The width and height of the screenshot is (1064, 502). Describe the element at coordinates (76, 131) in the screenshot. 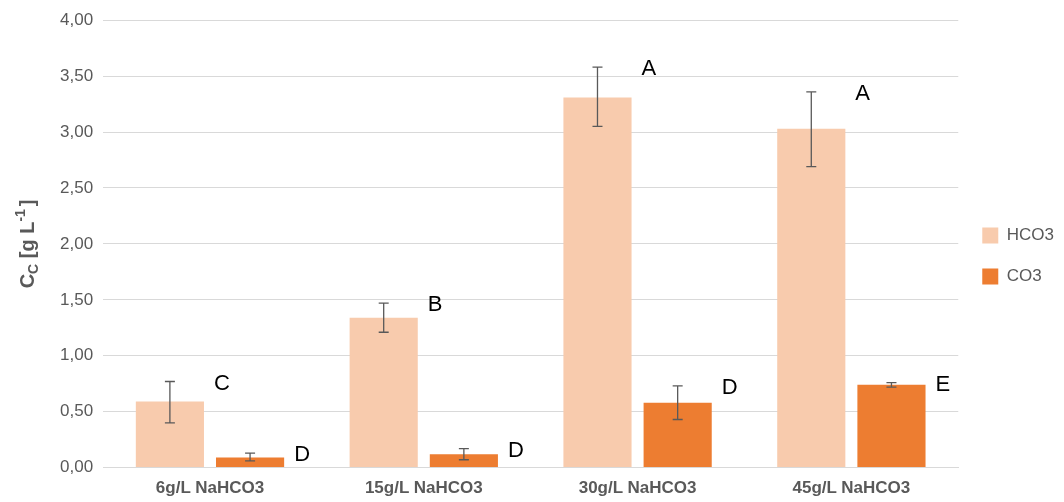

I see `y-tick-label: 3,00` at that location.